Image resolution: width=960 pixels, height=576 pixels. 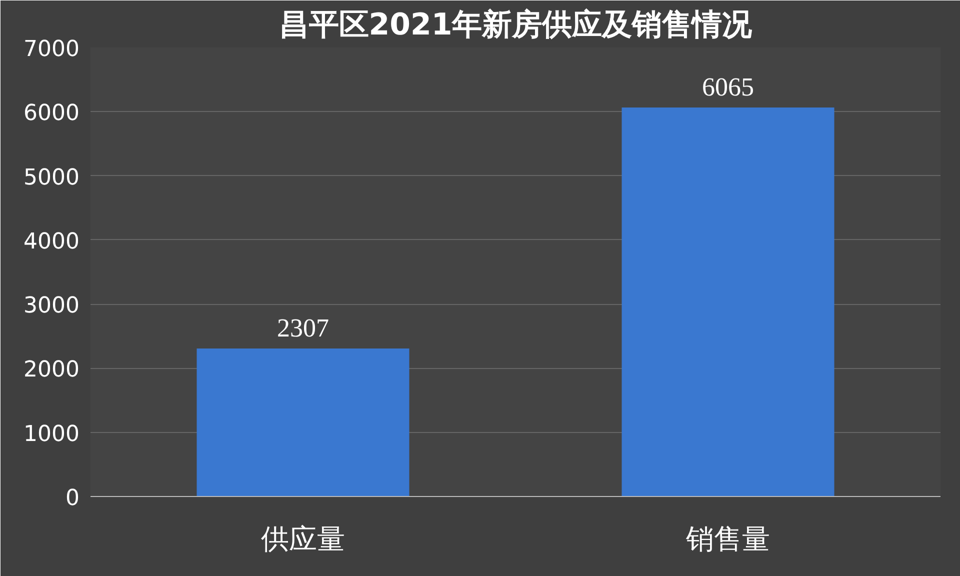 What do you see at coordinates (727, 539) in the screenshot?
I see `x-tick-label: 销售量` at bounding box center [727, 539].